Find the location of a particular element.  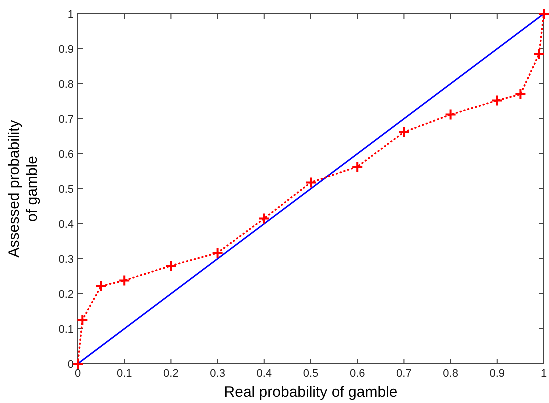

x-tick-label: 0.2 is located at coordinates (171, 374).